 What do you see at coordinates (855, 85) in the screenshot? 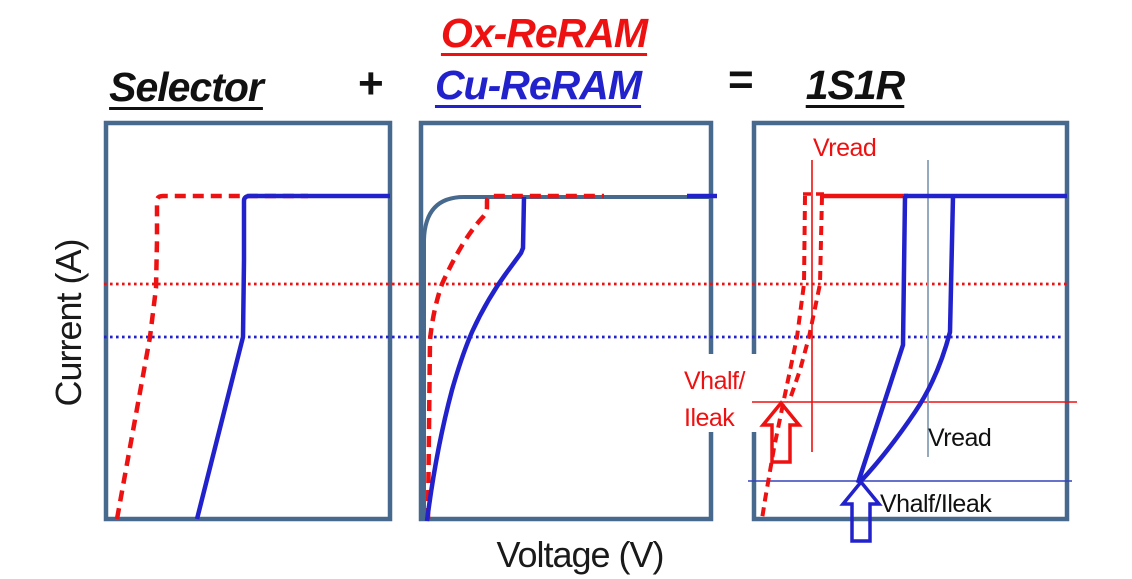
I see `result-1s1r-title: 1S1R` at bounding box center [855, 85].